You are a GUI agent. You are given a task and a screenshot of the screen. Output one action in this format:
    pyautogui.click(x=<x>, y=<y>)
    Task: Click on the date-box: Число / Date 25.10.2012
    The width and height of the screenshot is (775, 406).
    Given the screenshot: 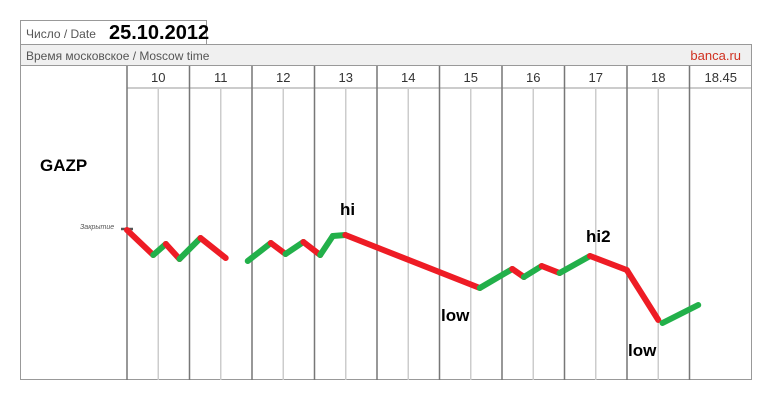 What is the action you would take?
    pyautogui.click(x=115, y=32)
    